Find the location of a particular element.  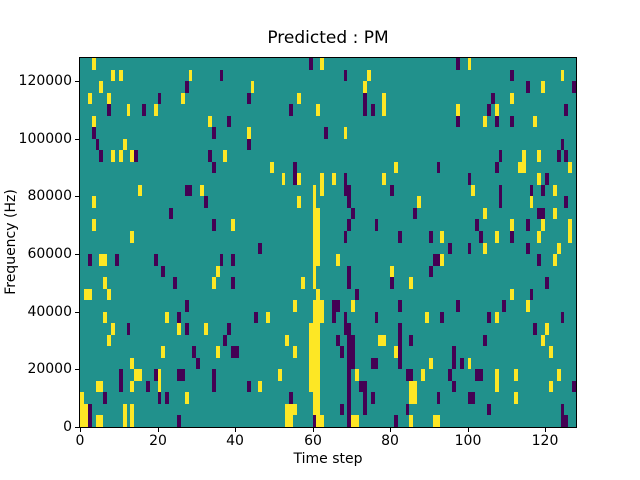

x-tick-label: 80 is located at coordinates (390, 441).